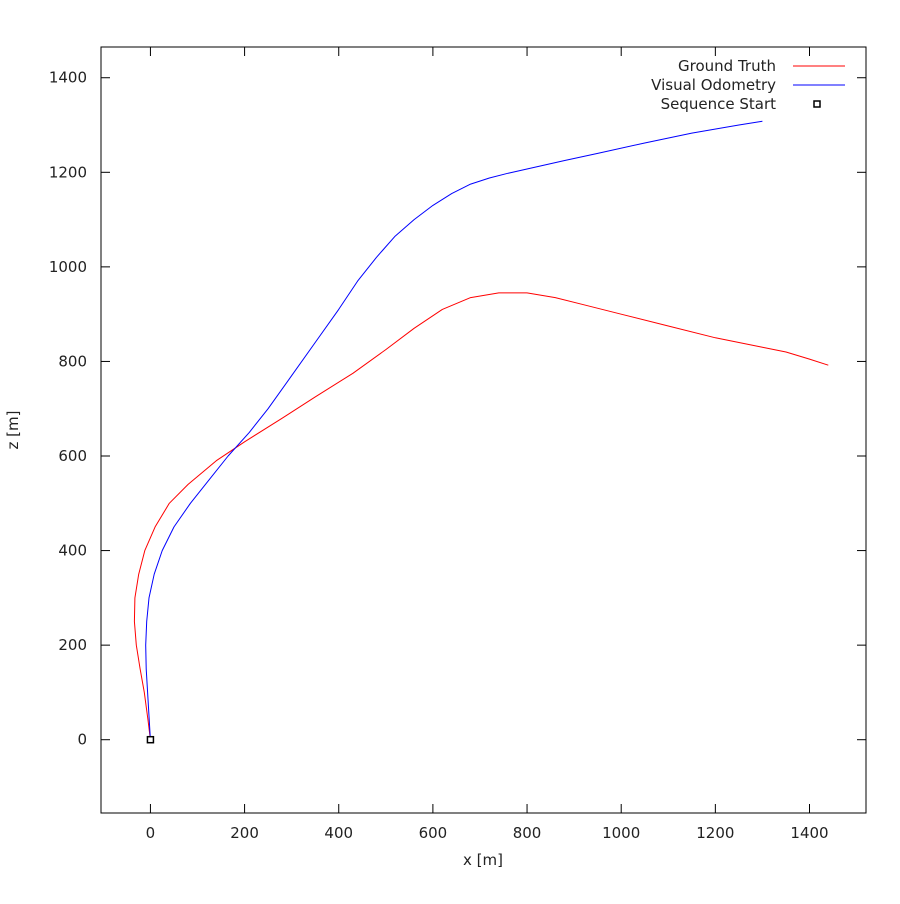  What do you see at coordinates (72, 645) in the screenshot?
I see `y-tick-label: 200` at bounding box center [72, 645].